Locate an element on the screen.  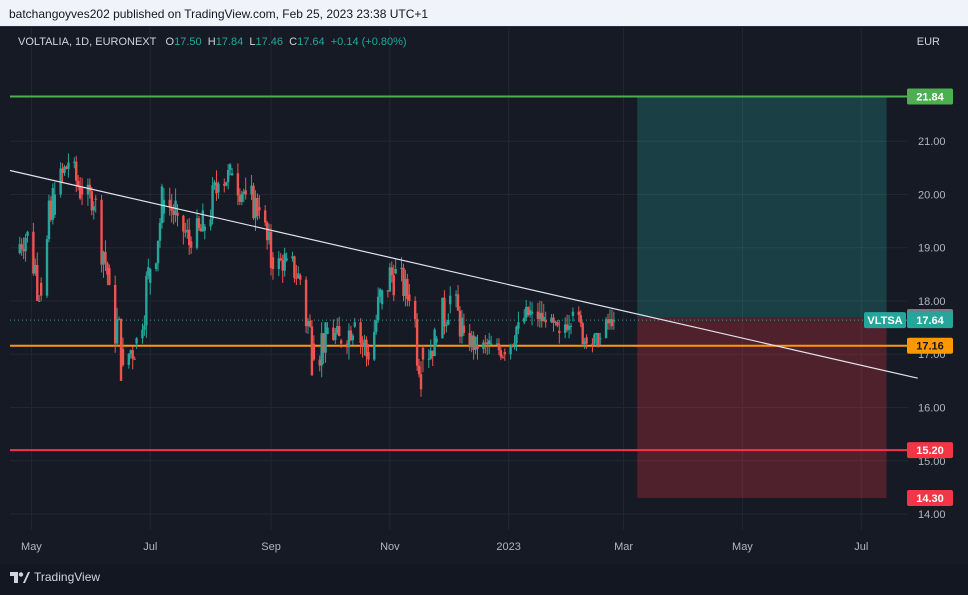
y-tick-label: 21.00 is located at coordinates (932, 142).